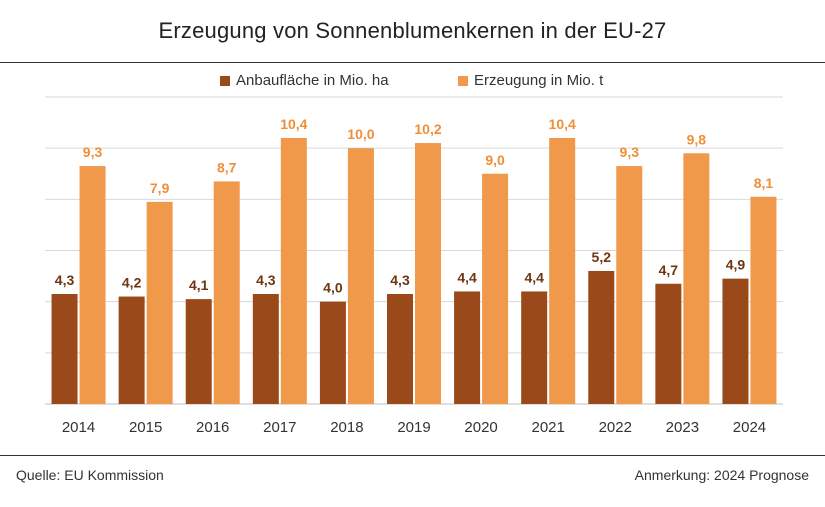 This screenshot has height=507, width=825. I want to click on legend-item-area: Anbaufläche in Mio. ha, so click(304, 80).